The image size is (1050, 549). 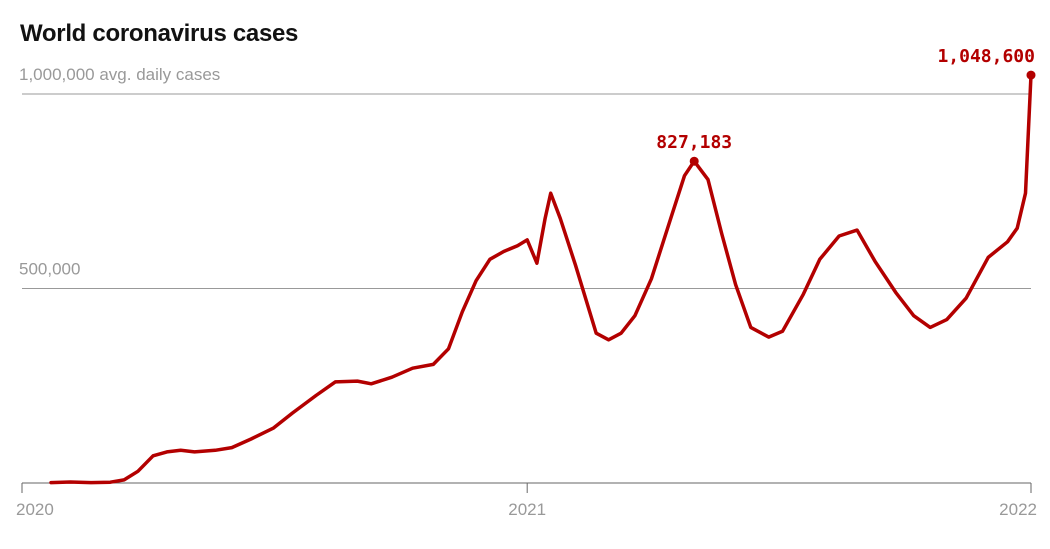 What do you see at coordinates (694, 142) in the screenshot?
I see `annotation-label: 827,183` at bounding box center [694, 142].